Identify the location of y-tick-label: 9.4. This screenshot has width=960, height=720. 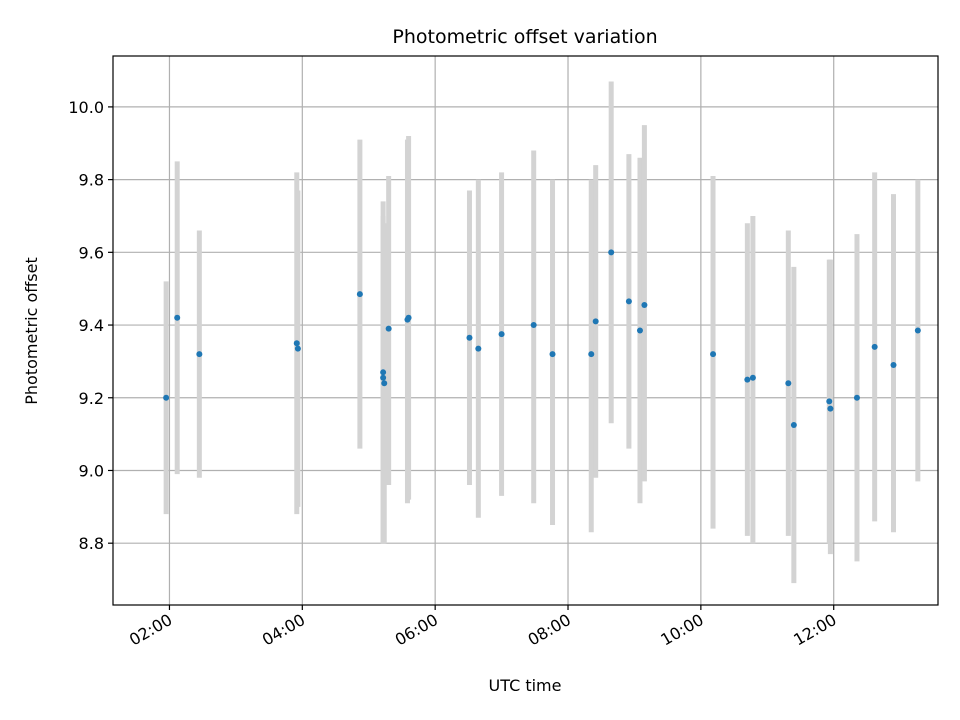
(91, 325).